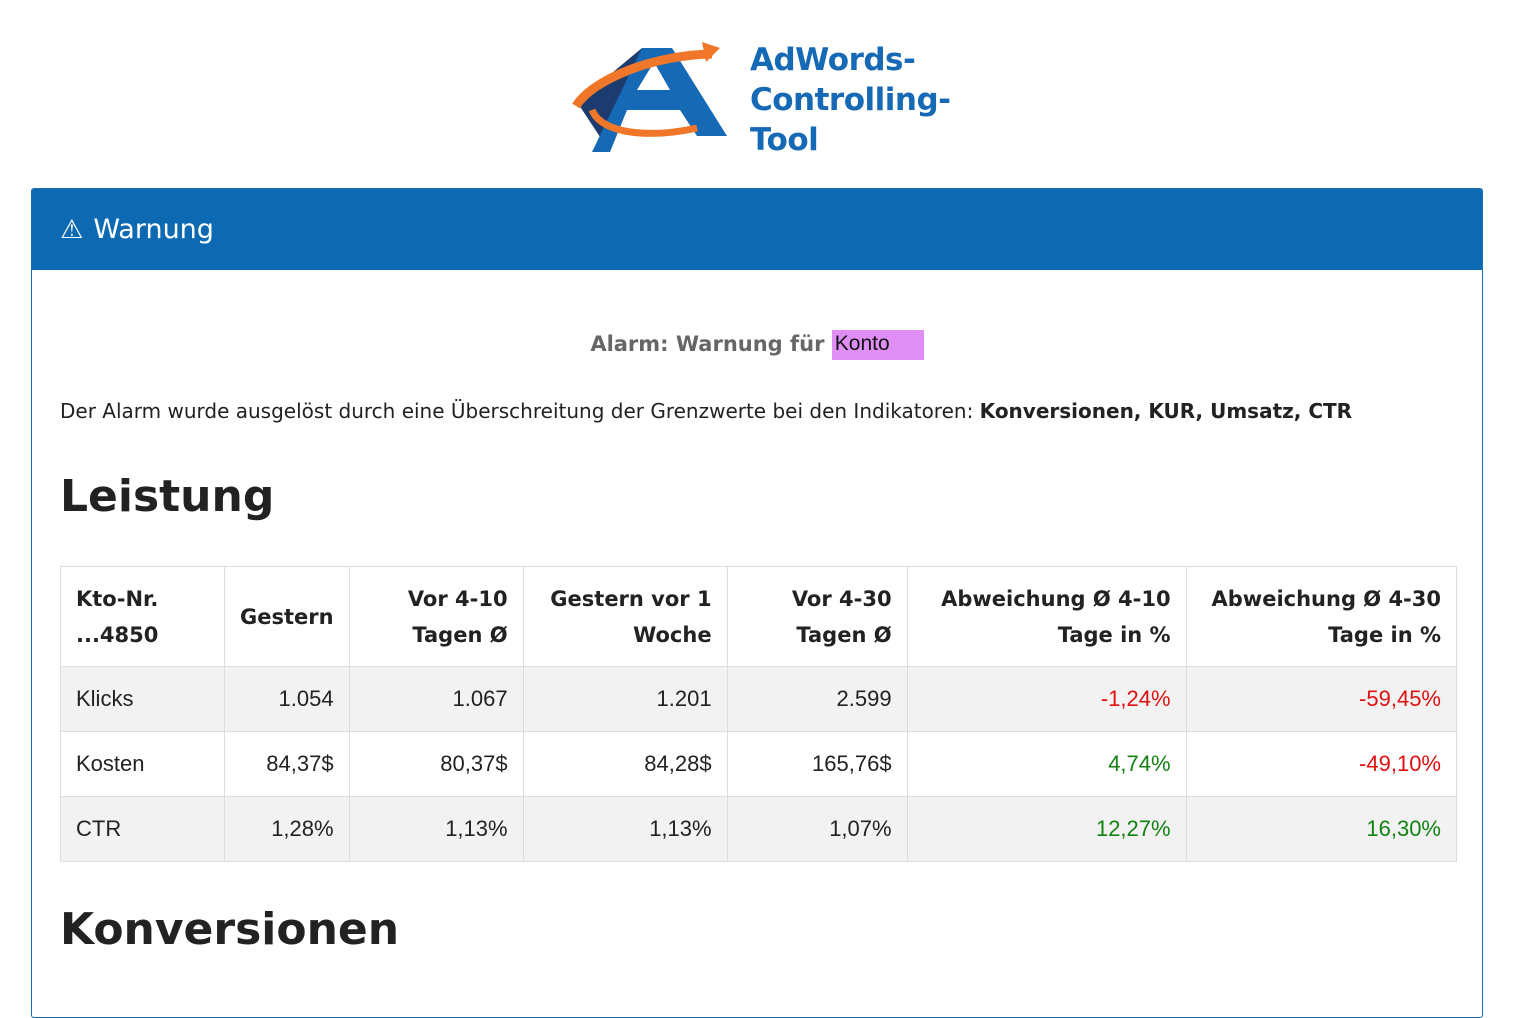 This screenshot has width=1526, height=1018. Describe the element at coordinates (142, 699) in the screenshot. I see `row-label: Klicks` at that location.